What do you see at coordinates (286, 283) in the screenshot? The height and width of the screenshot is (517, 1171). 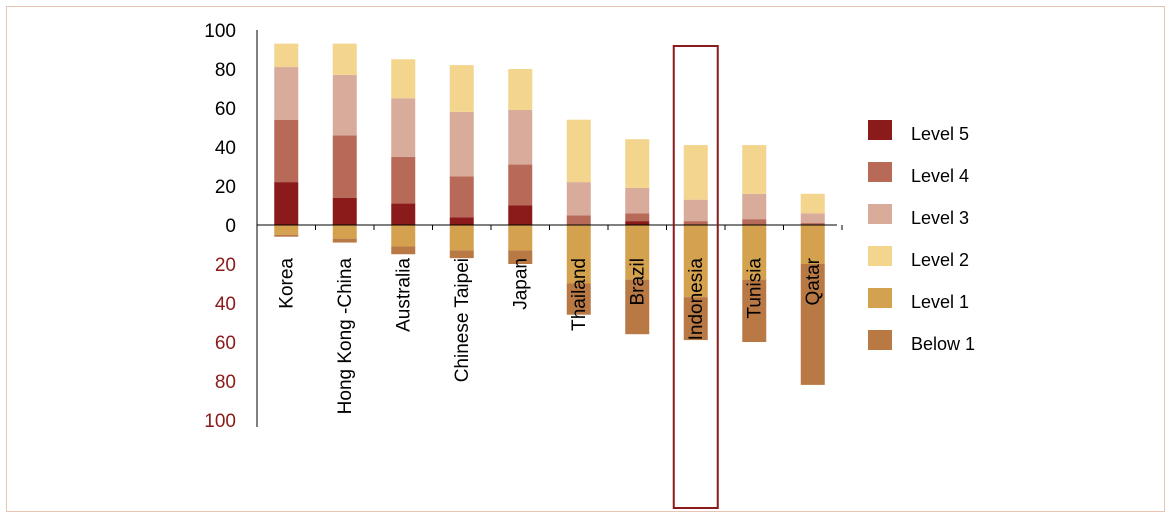 I see `x-tick-label-korea: Korea` at bounding box center [286, 283].